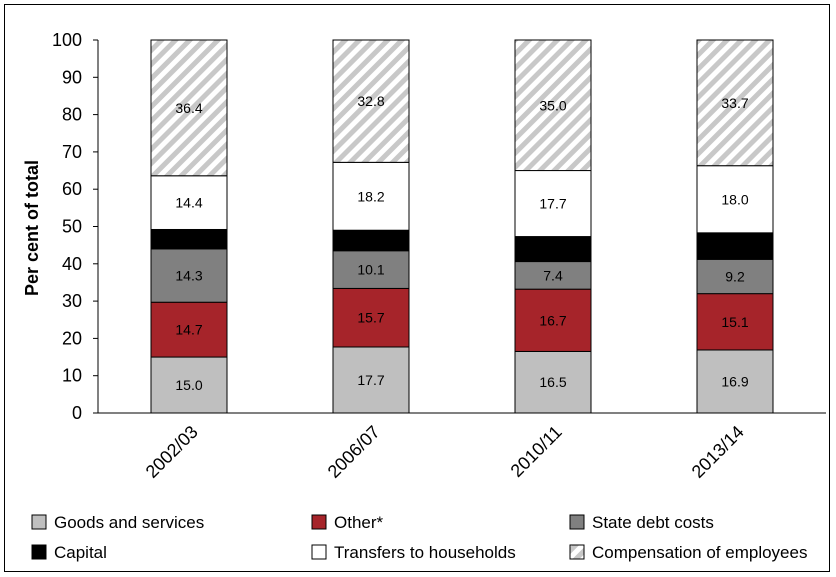  I want to click on legend-label: Capital, so click(80, 552).